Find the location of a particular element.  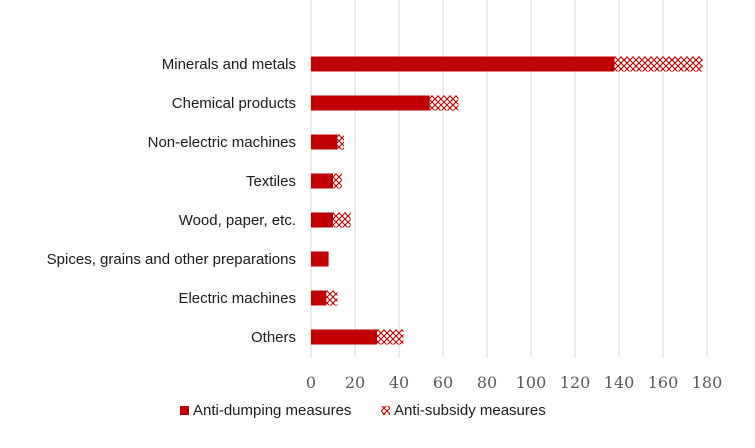

legend-anti-dumping-label: Anti-dumping measures is located at coordinates (272, 410).